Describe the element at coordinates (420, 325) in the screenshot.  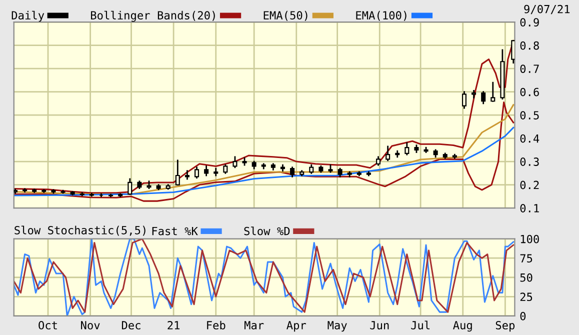
I see `x-tick-label: Jul` at that location.